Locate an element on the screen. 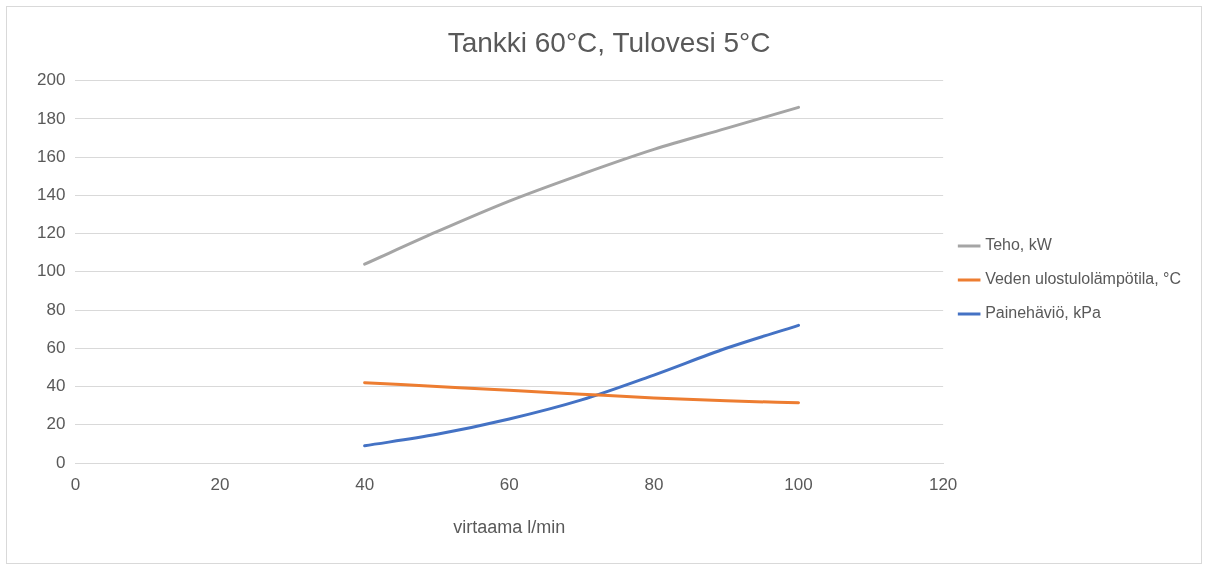  y-tick-label: 180 is located at coordinates (51, 118).